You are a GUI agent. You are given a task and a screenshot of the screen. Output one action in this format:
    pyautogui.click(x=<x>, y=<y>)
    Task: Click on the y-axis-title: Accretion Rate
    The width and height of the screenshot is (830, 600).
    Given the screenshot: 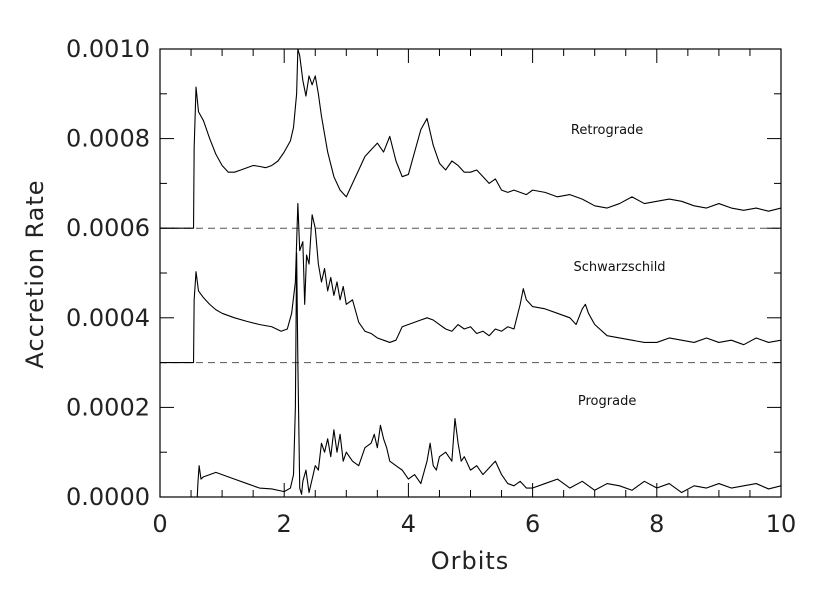 What is the action you would take?
    pyautogui.click(x=35, y=273)
    